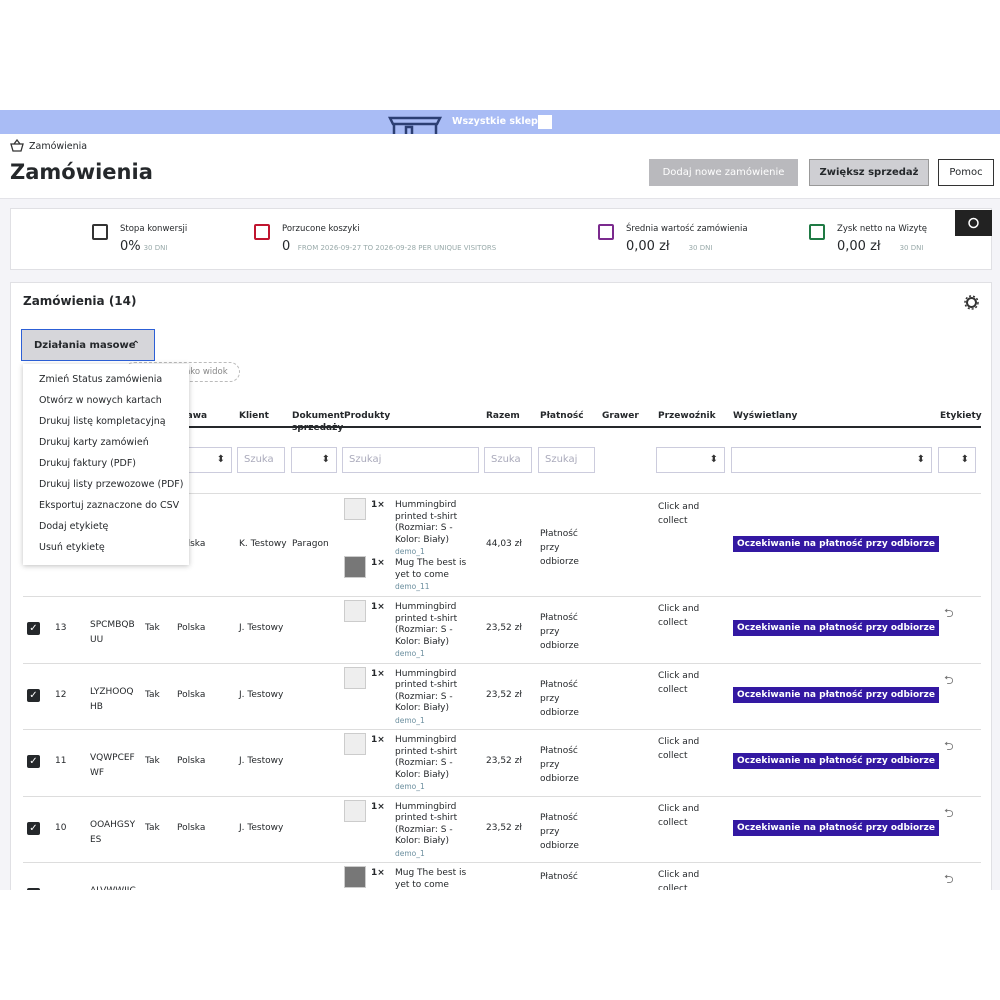  Describe the element at coordinates (112, 633) in the screenshot. I see `order-reference: SPCMBQBUU` at that location.